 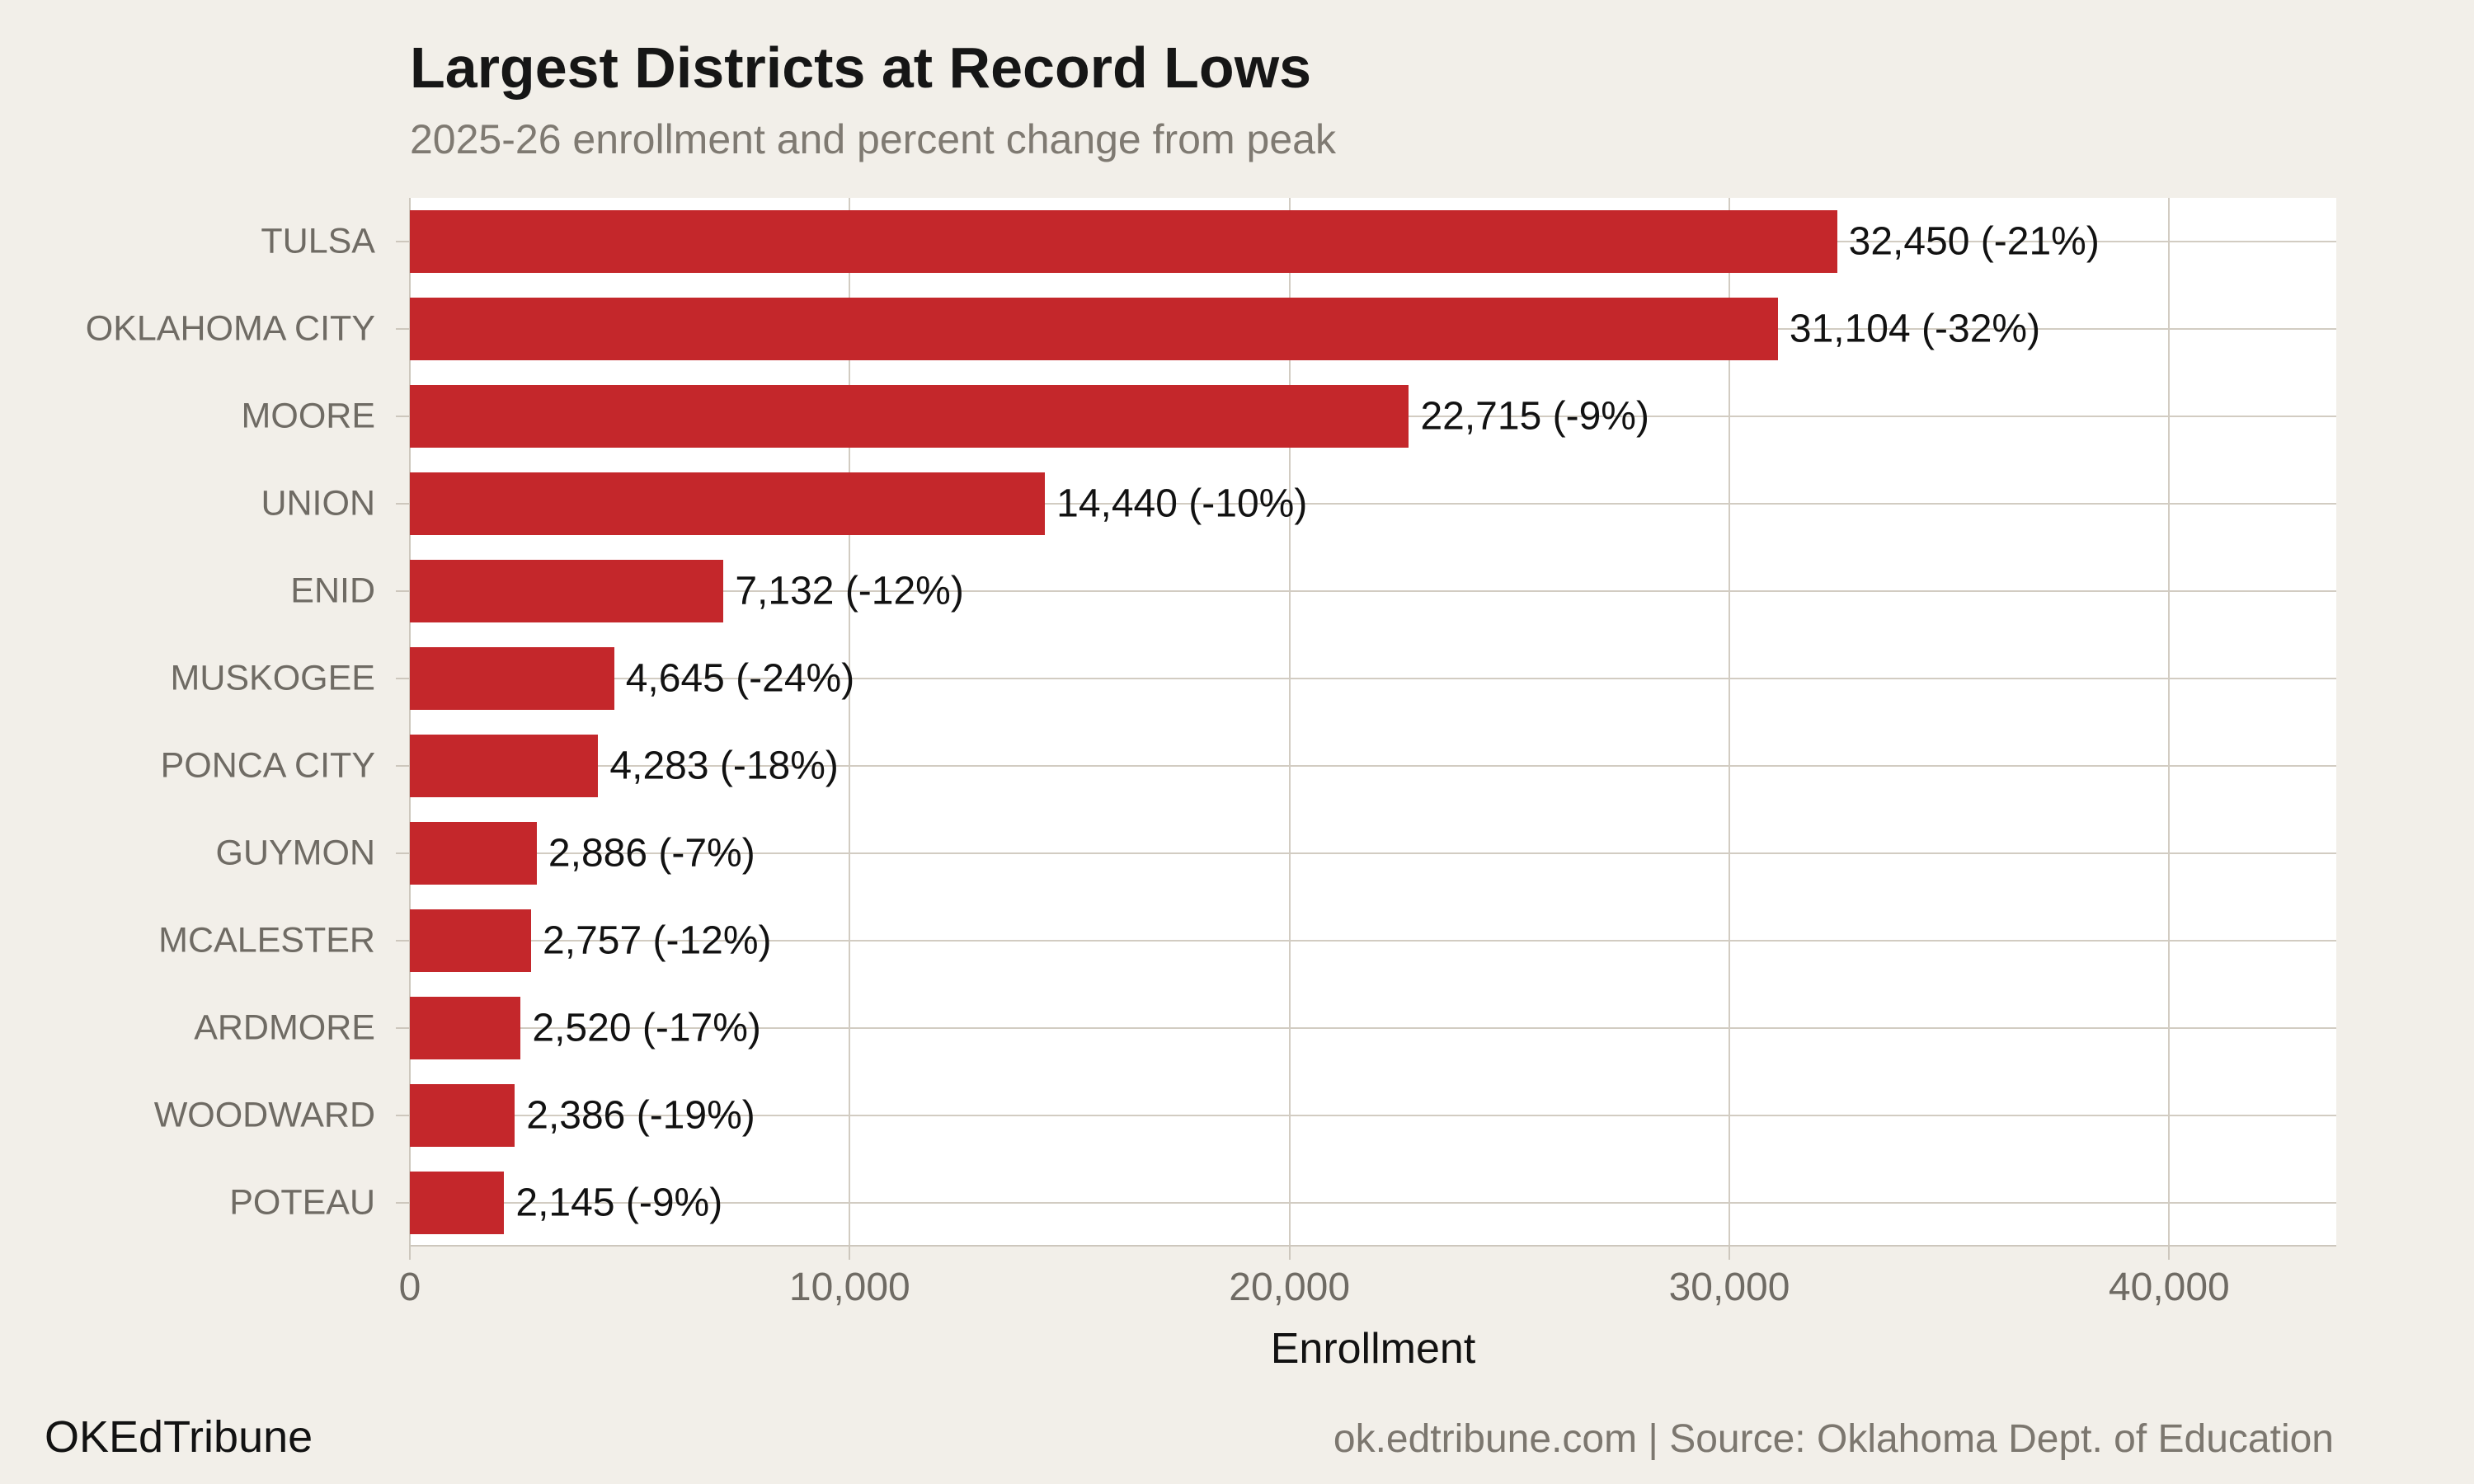 I want to click on chart-title: Largest Districts at Record Lows, so click(x=861, y=67).